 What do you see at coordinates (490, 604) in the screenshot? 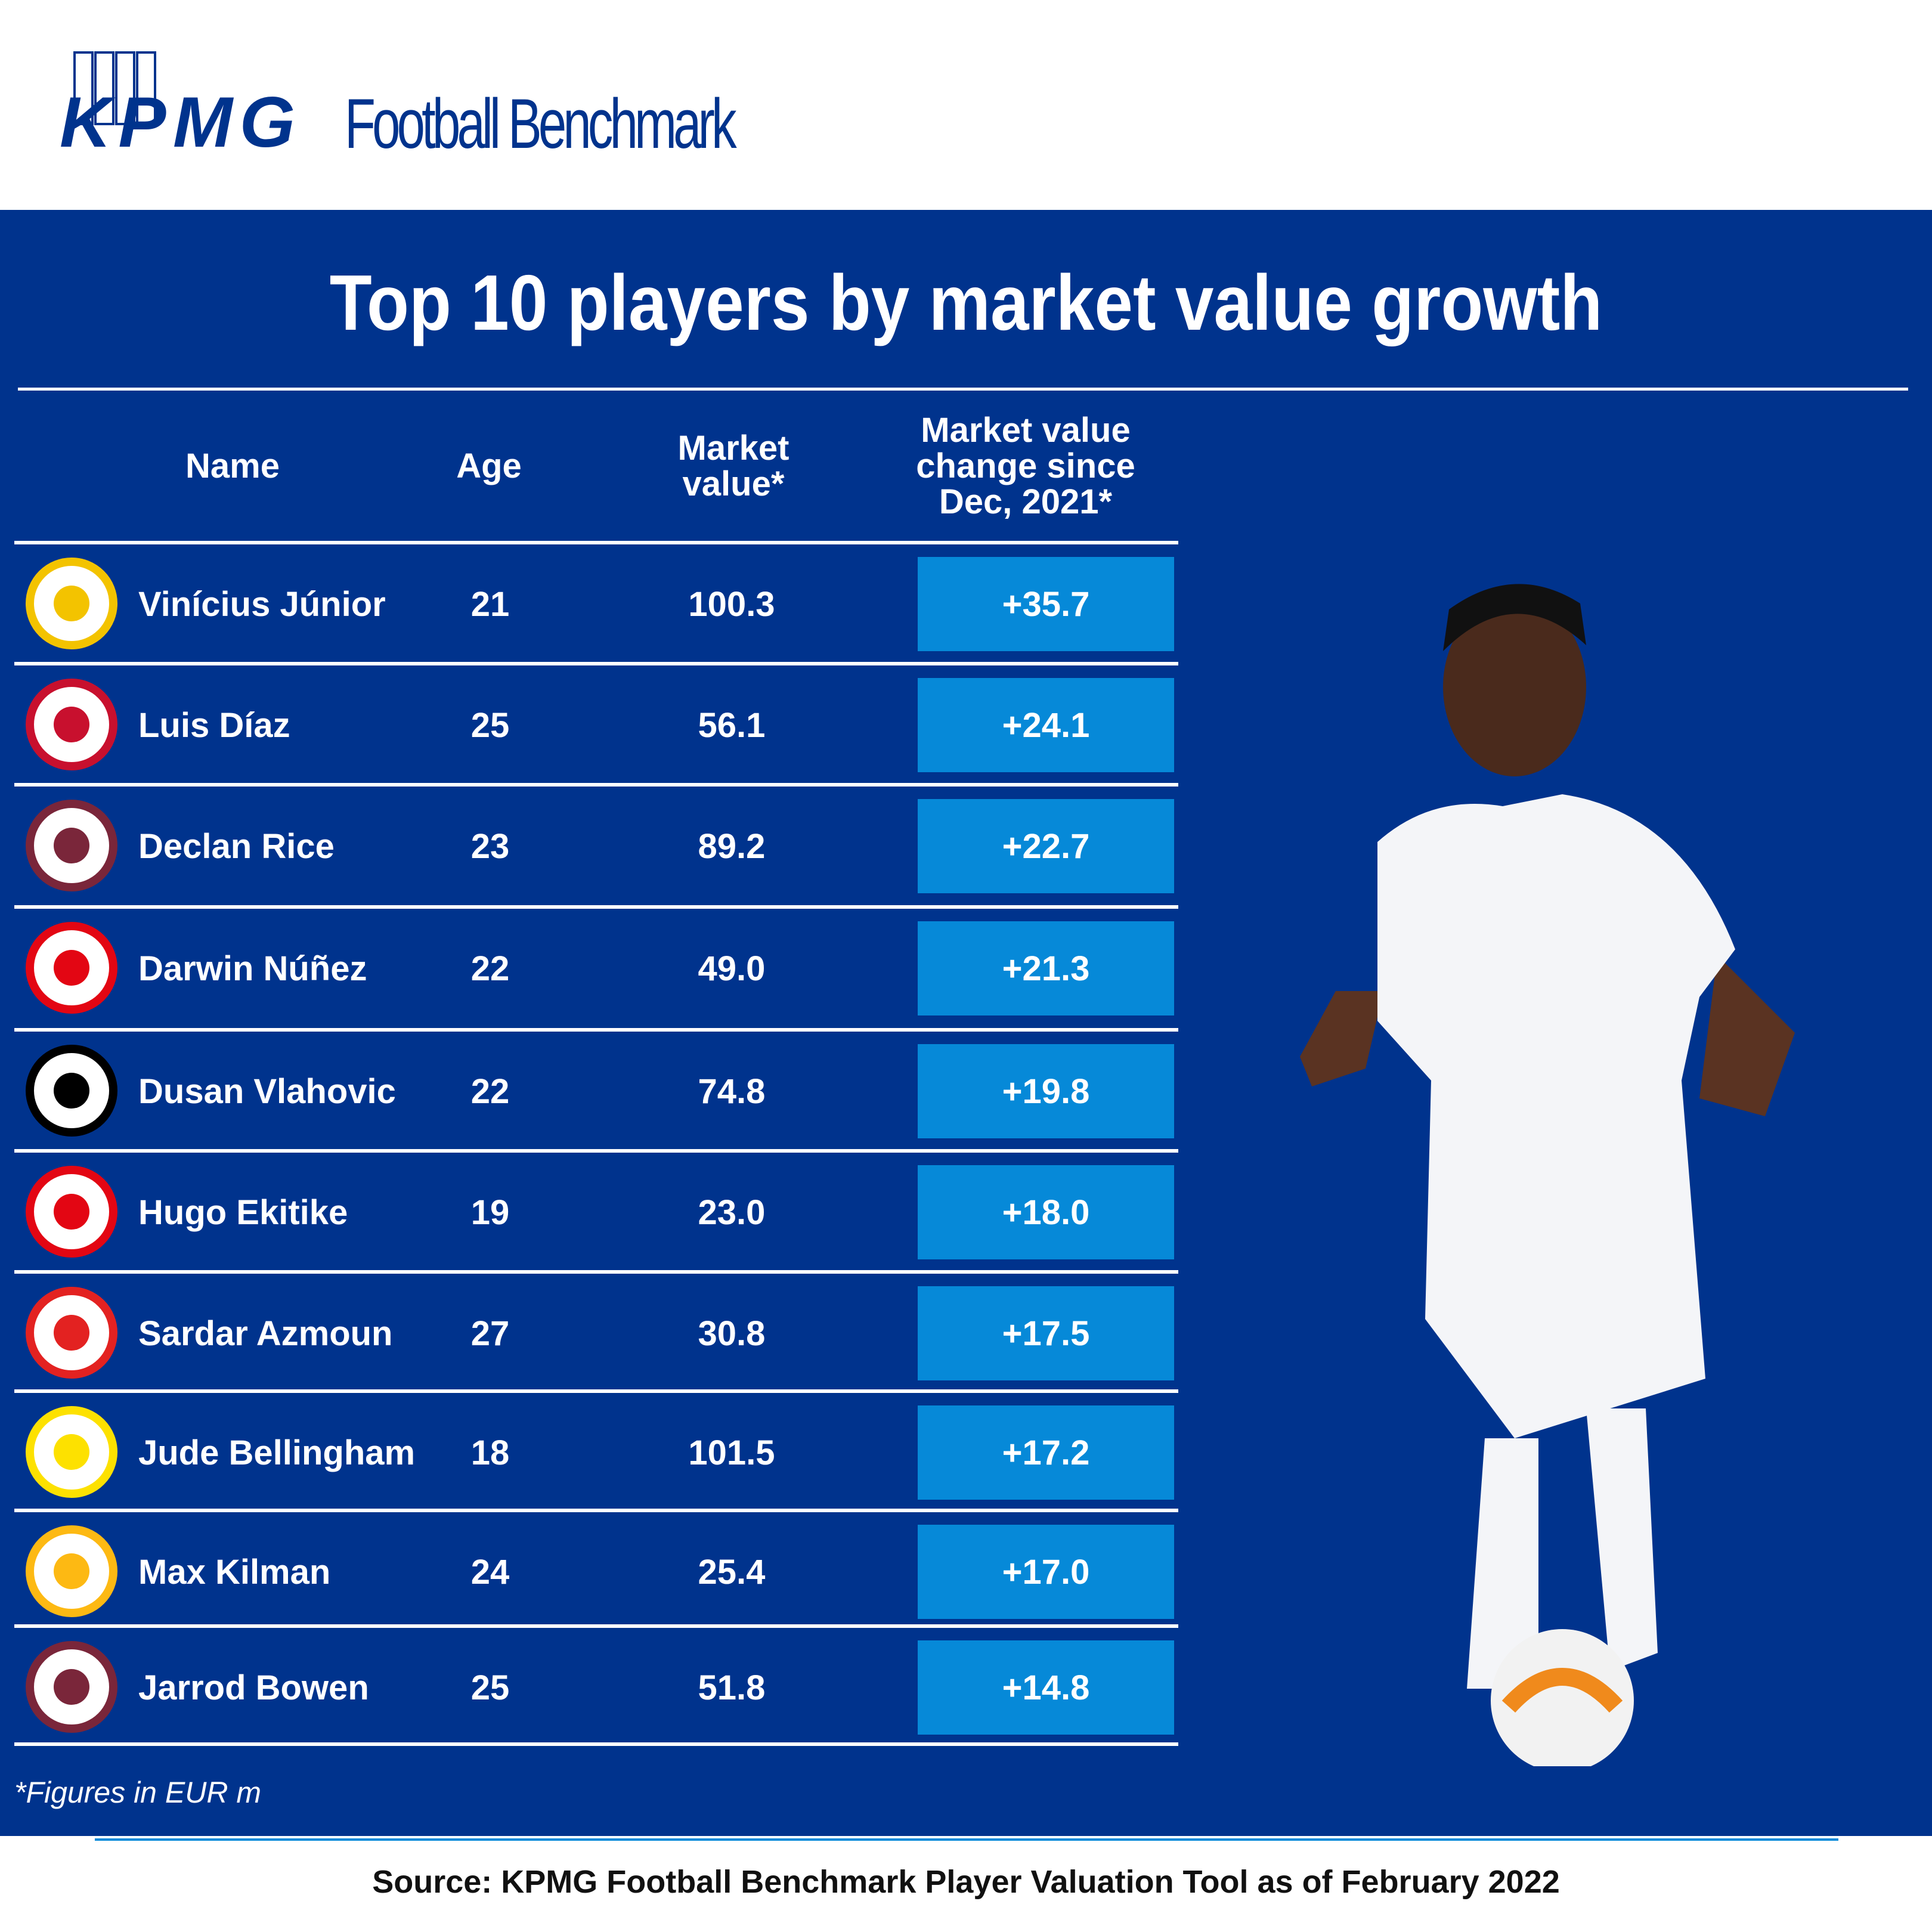
I see `player-age: 21` at bounding box center [490, 604].